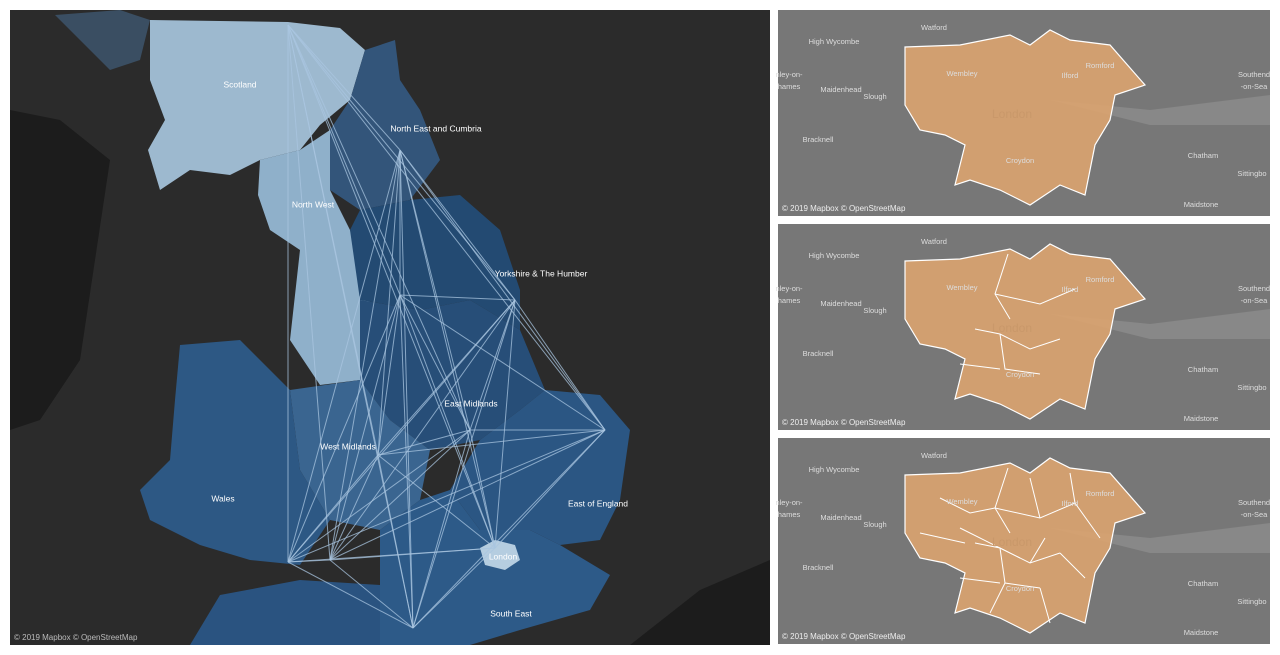 The width and height of the screenshot is (1280, 655). I want to click on region-label: East of England, so click(598, 503).